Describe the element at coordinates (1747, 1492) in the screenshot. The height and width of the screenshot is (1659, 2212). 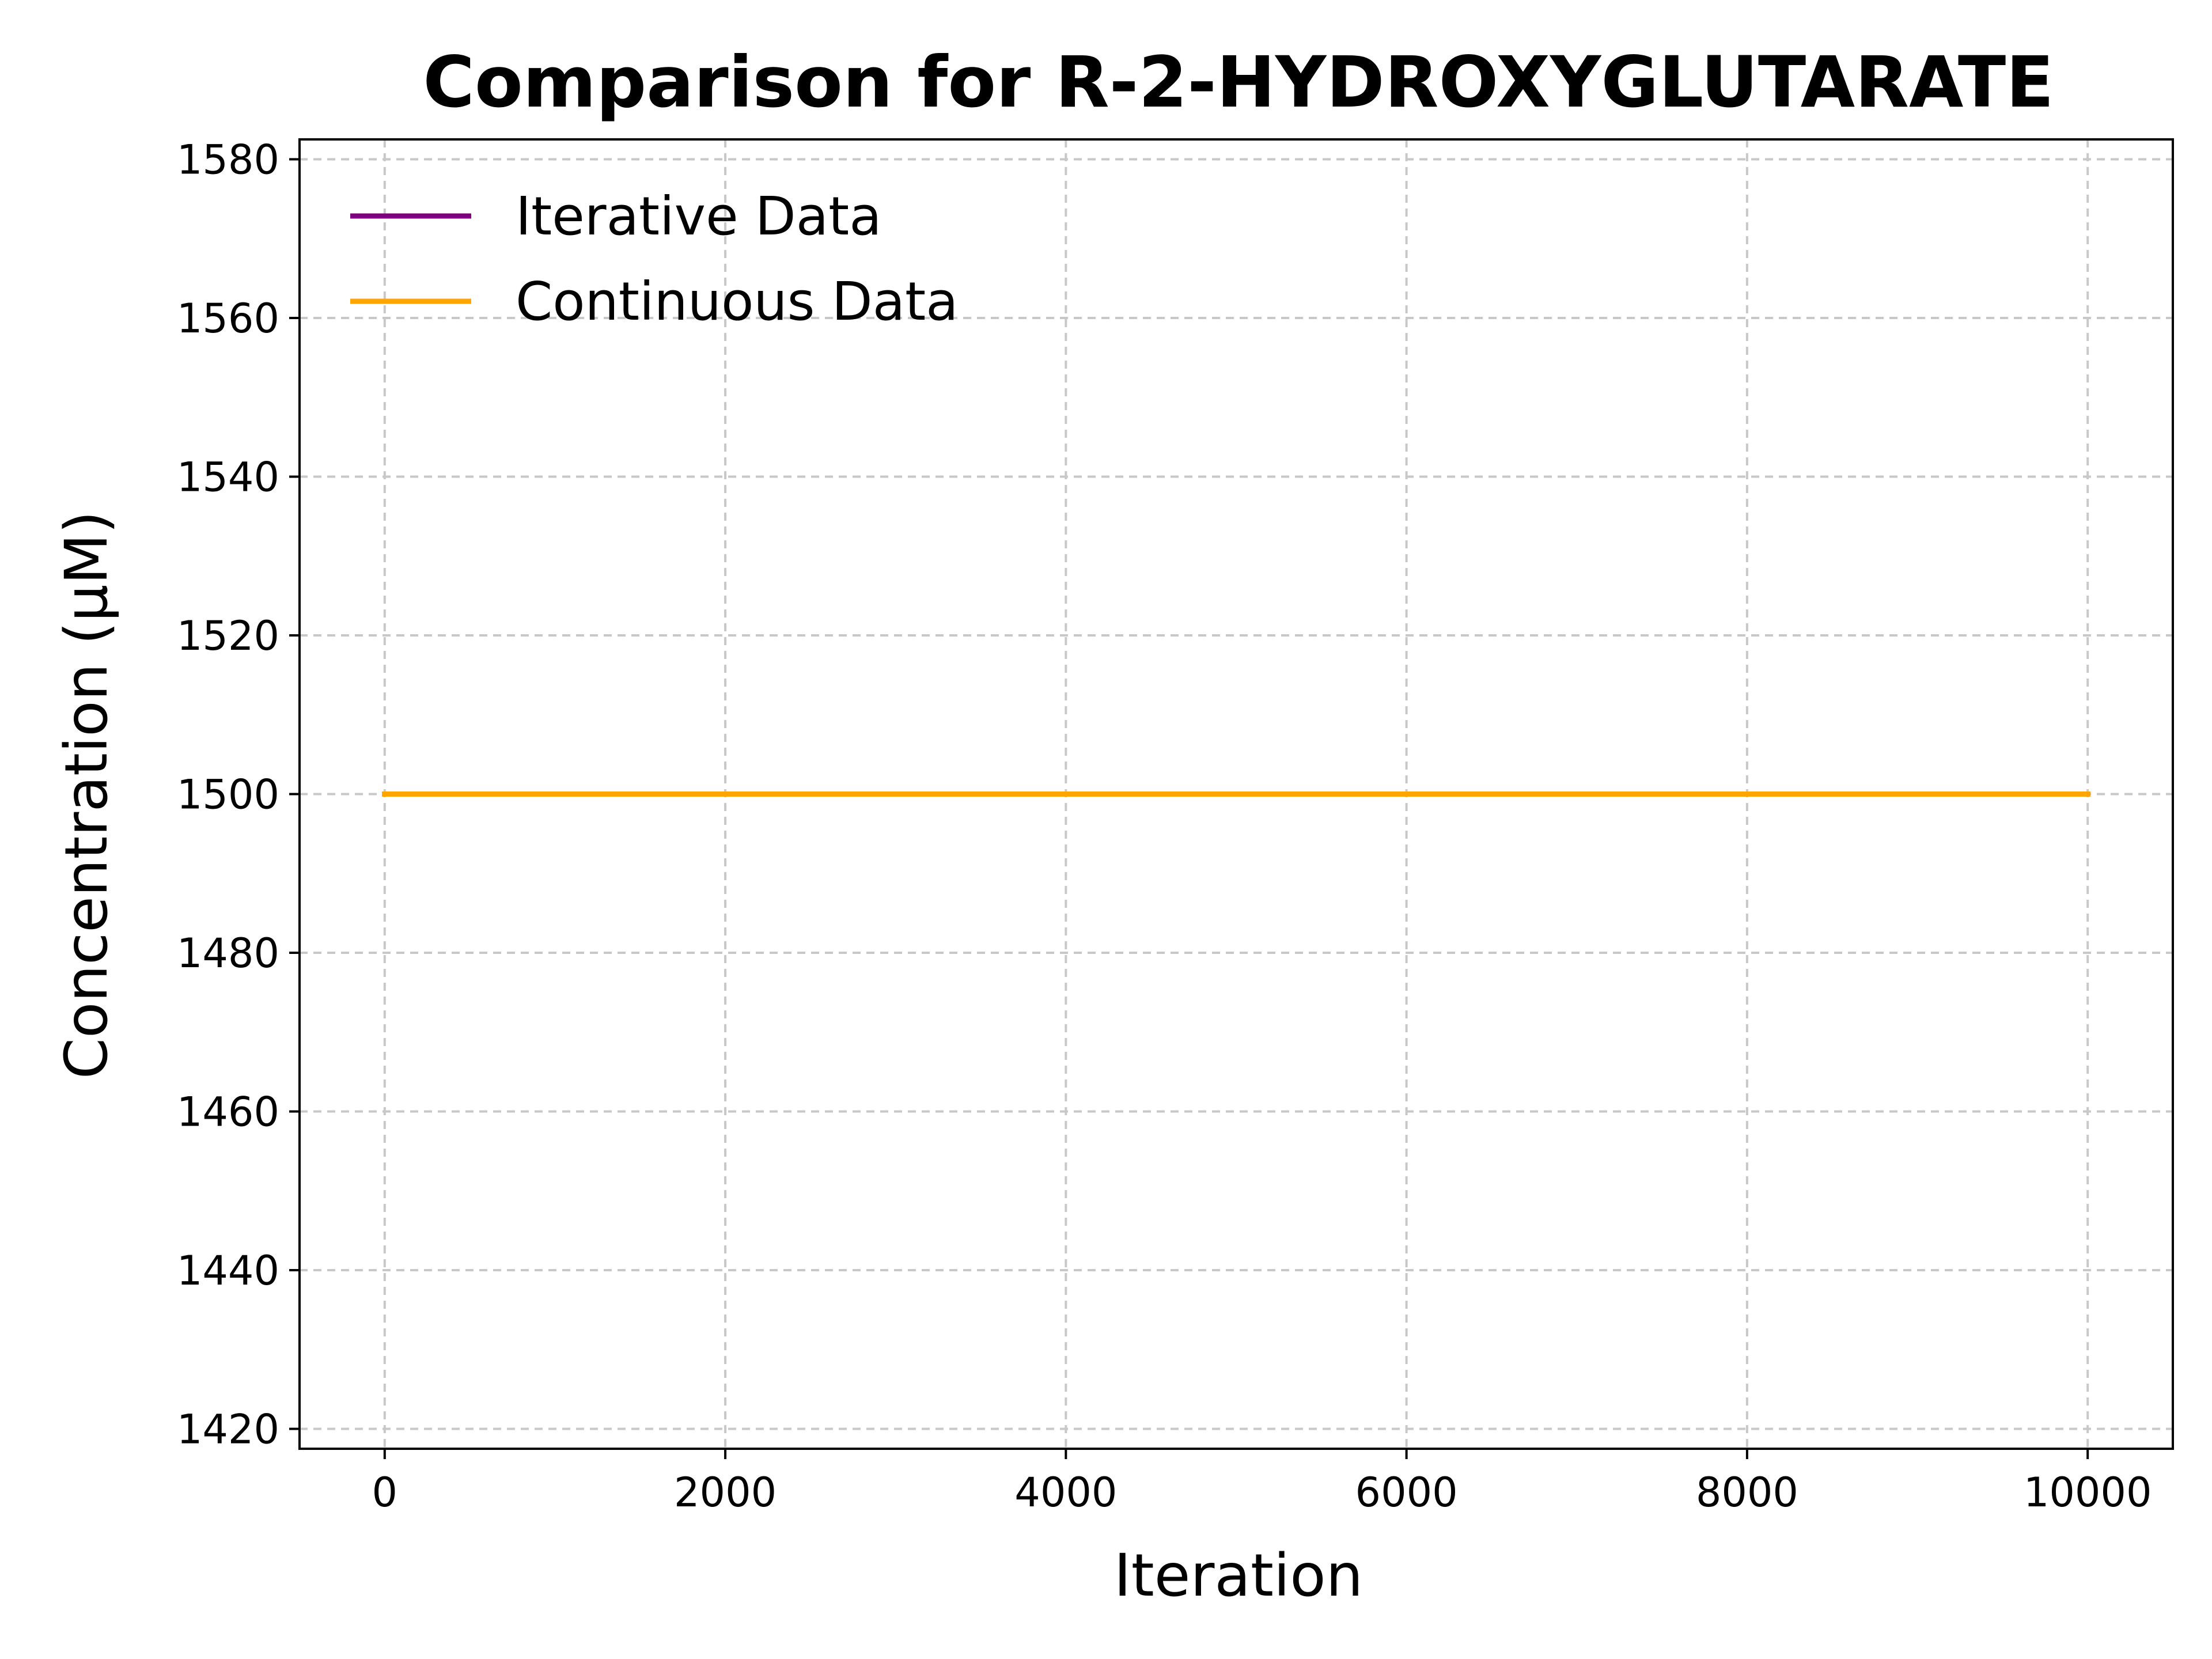
I see `x-tick-label: 8000` at that location.